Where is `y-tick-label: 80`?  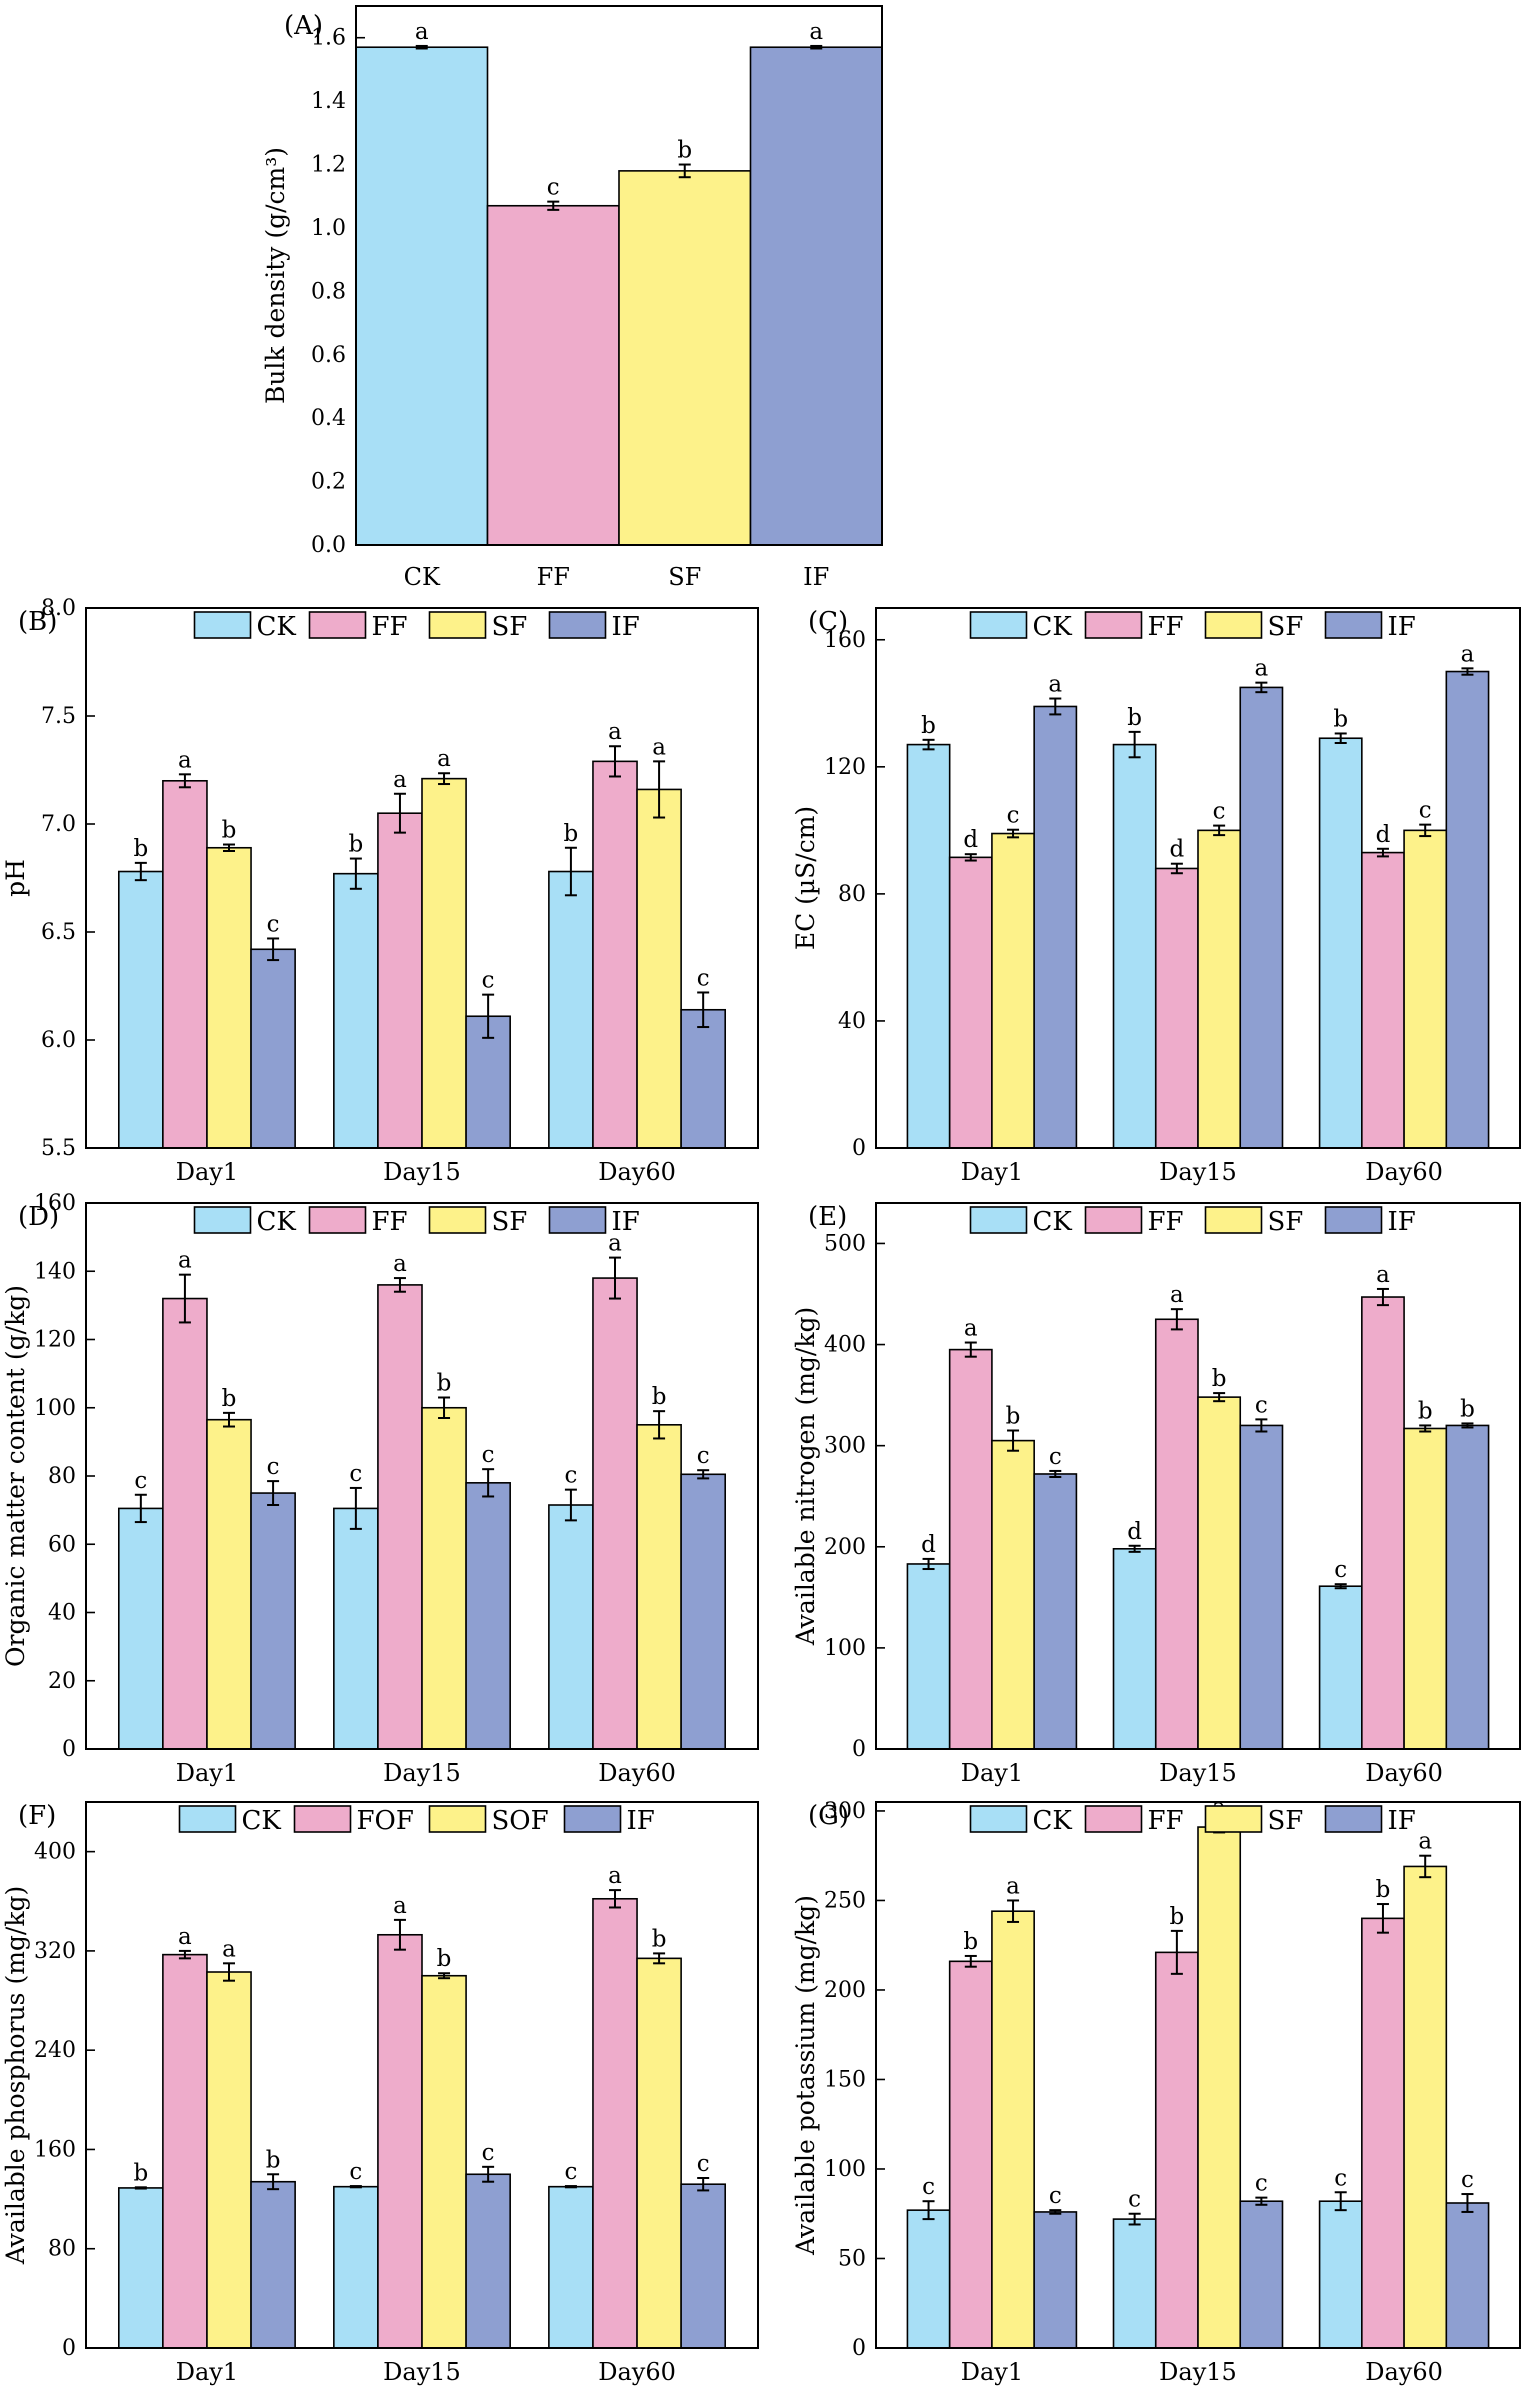 y-tick-label: 80 is located at coordinates (852, 894).